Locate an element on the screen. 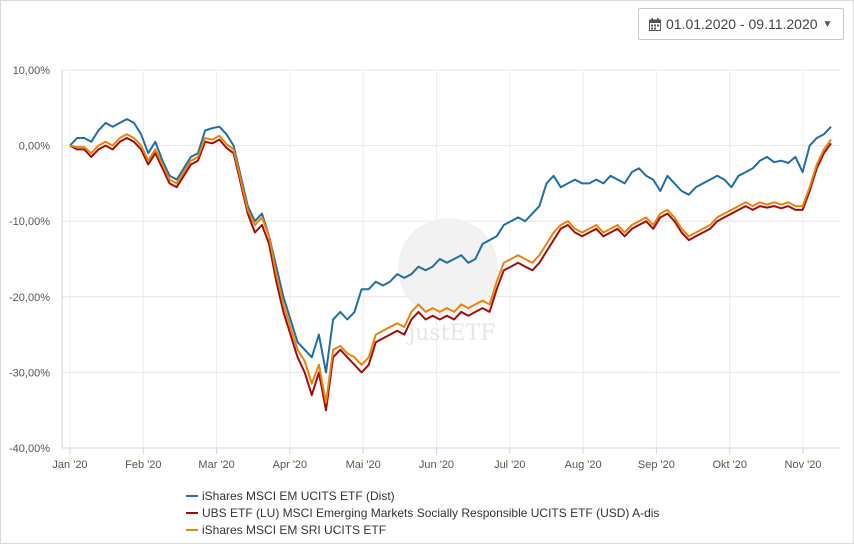 The width and height of the screenshot is (854, 544). x-tick-label: Okt '20 is located at coordinates (729, 465).